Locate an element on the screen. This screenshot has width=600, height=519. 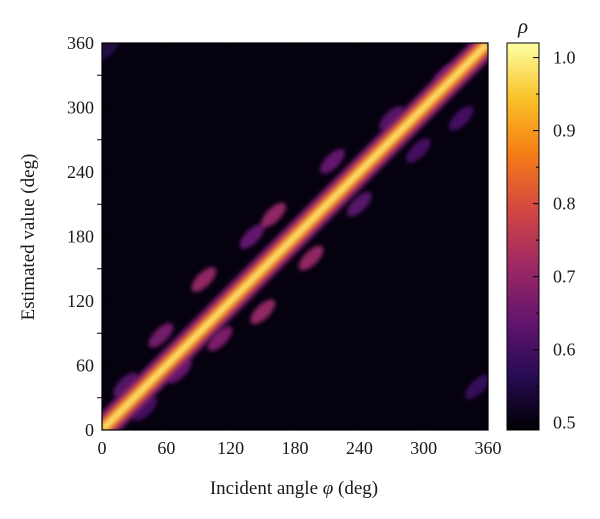
x-tick-label: 180 is located at coordinates (295, 448).